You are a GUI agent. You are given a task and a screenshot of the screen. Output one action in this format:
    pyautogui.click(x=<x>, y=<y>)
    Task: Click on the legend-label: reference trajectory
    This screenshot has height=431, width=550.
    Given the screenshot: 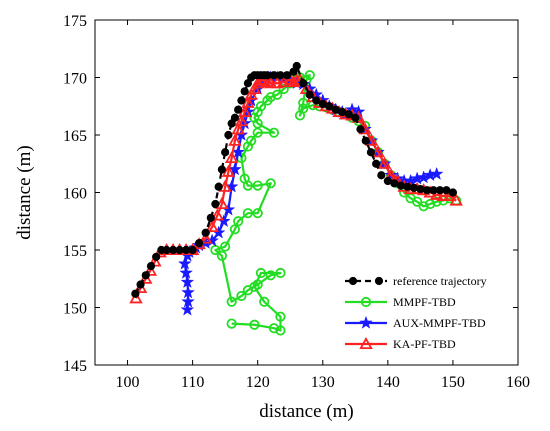 What is the action you would take?
    pyautogui.click(x=440, y=281)
    